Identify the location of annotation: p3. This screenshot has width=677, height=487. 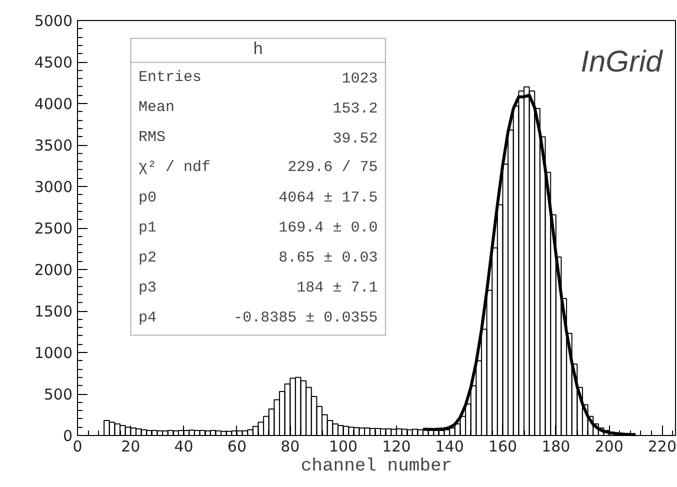
(147, 288).